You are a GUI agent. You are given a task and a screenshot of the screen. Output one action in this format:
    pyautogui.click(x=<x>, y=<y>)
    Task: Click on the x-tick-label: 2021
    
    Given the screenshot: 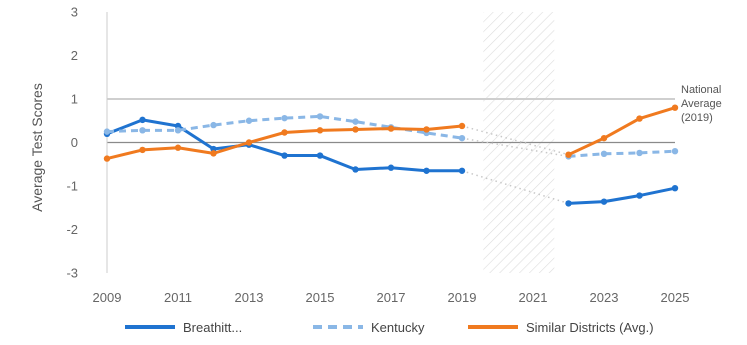 What is the action you would take?
    pyautogui.click(x=533, y=297)
    